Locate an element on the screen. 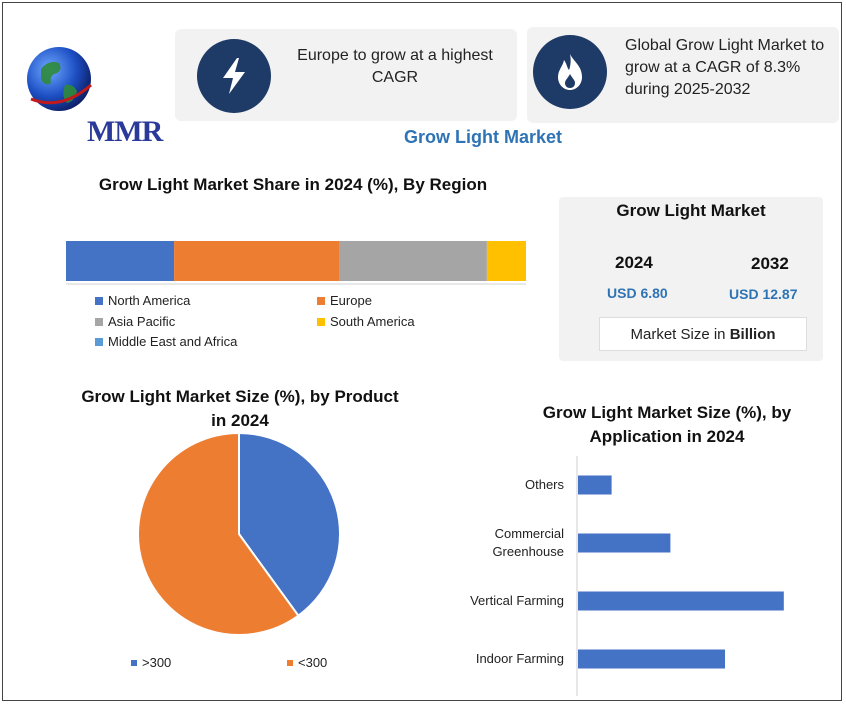 The image size is (846, 705). region-segment-europe is located at coordinates (257, 261).